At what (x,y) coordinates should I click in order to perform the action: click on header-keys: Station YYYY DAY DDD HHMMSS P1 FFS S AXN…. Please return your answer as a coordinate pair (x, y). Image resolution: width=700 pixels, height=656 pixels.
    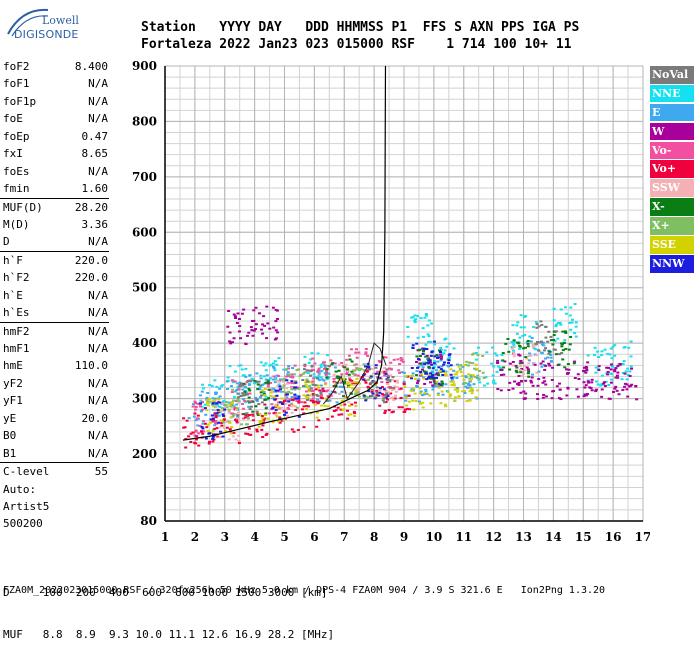
    Looking at the image, I should click on (360, 27).